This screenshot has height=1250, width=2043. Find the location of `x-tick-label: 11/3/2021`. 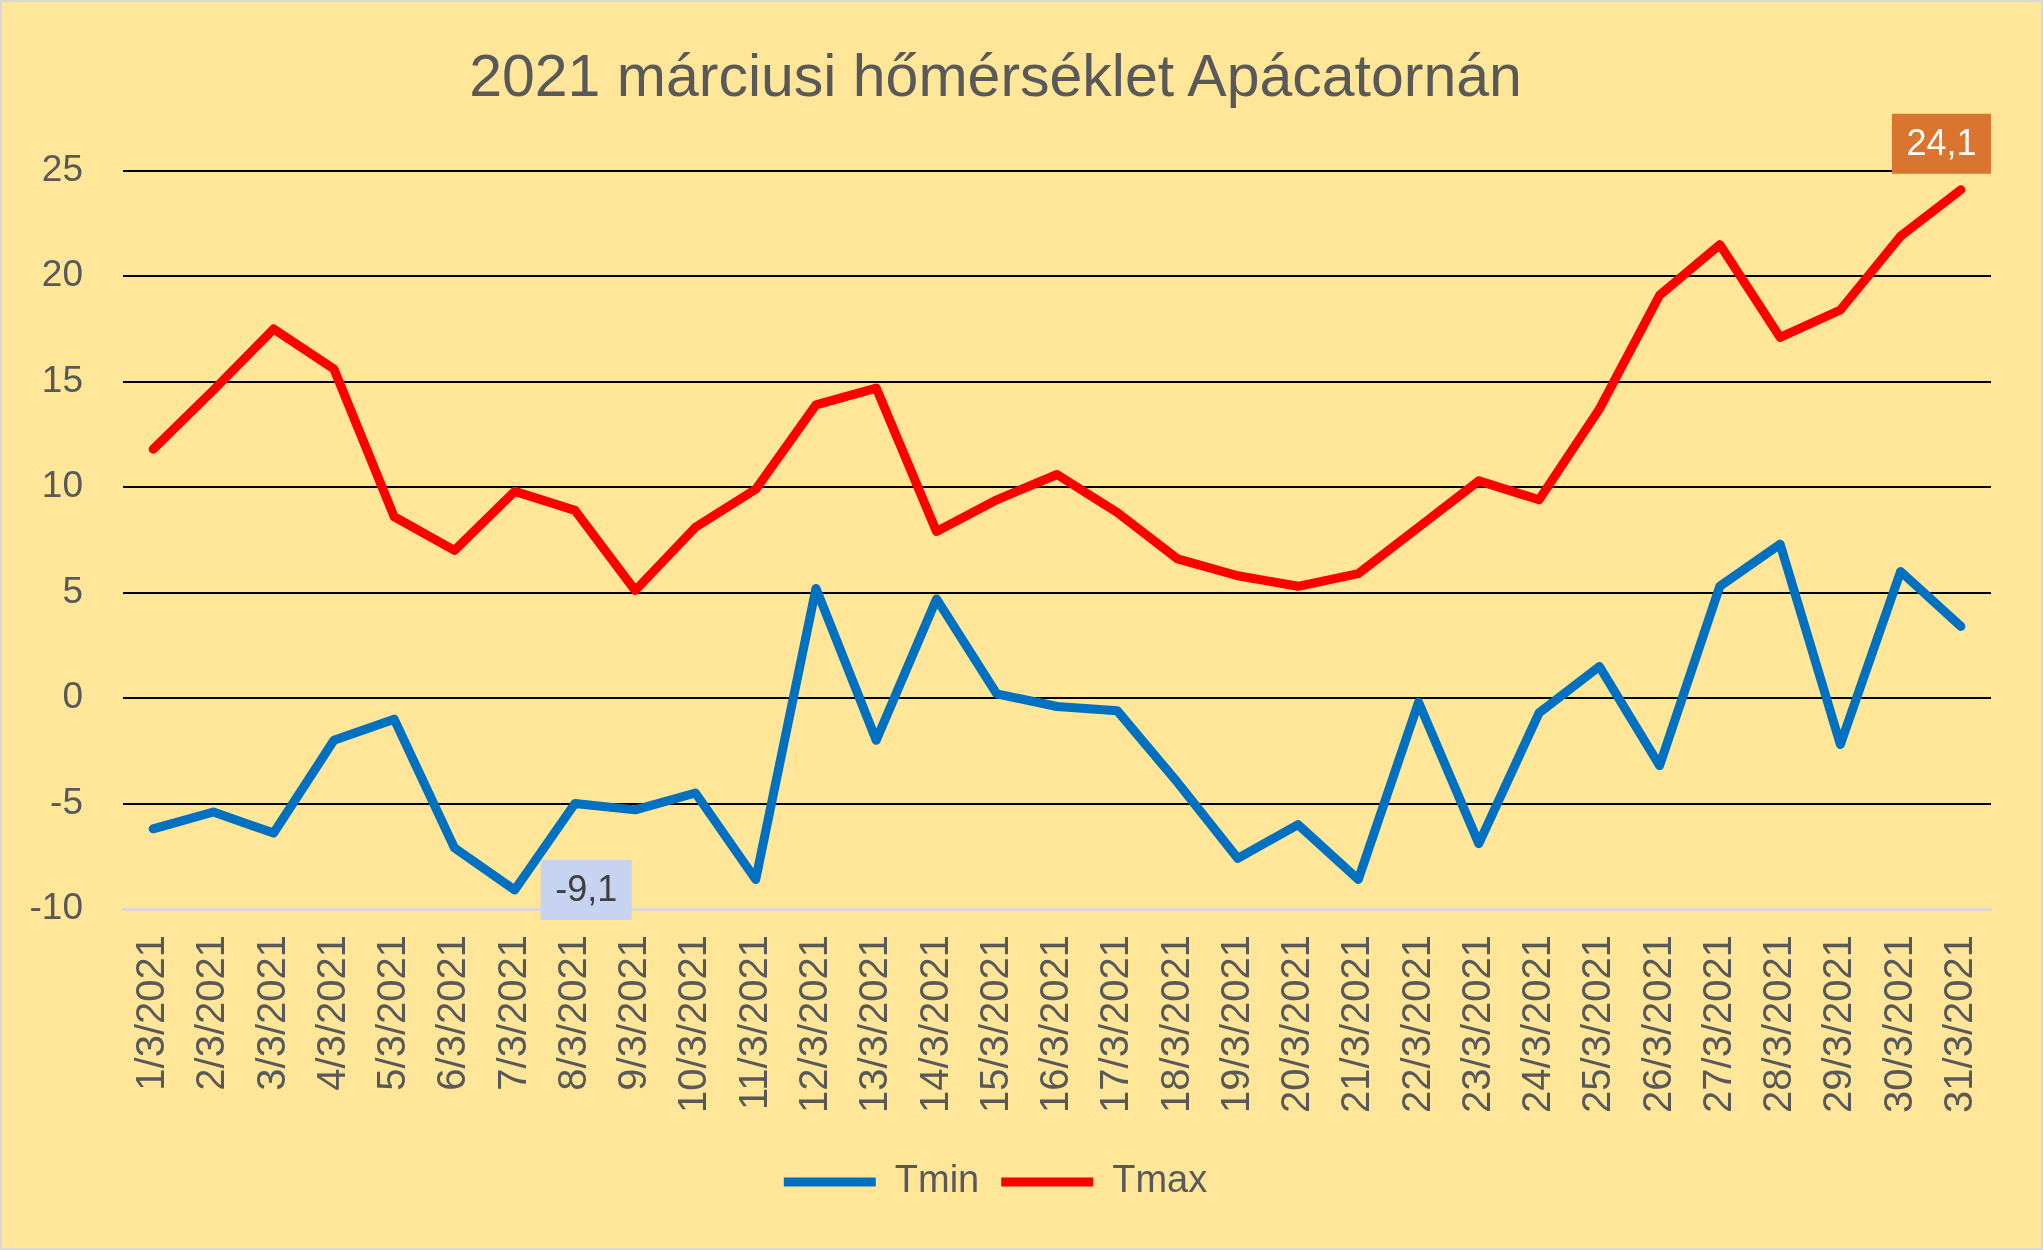

x-tick-label: 11/3/2021 is located at coordinates (752, 1022).